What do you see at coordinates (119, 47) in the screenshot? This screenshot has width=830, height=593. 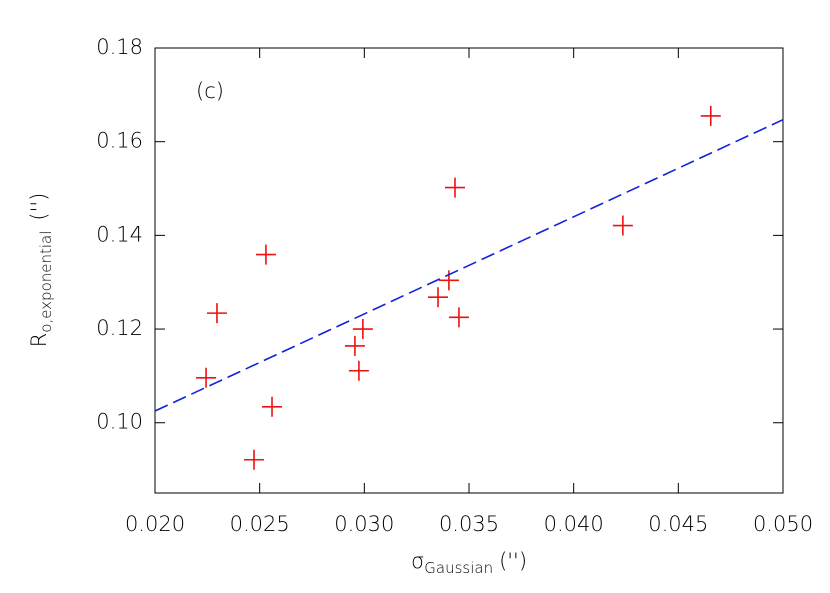 I see `y-tick-label: 0.18` at bounding box center [119, 47].